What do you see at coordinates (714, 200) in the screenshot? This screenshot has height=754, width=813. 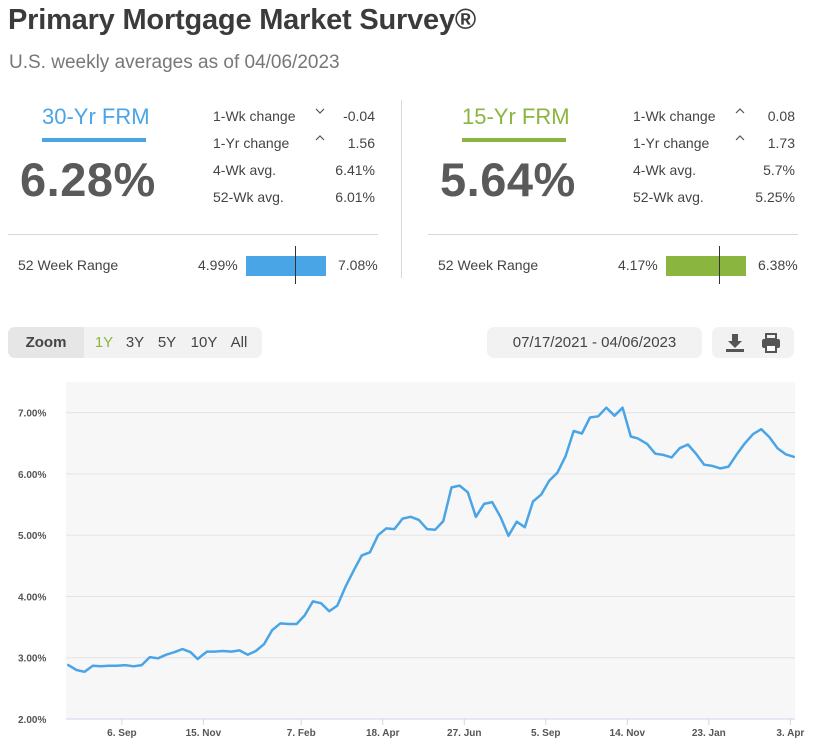 I see `frm15-stat-row: 52-Wk avg. 5.25%` at bounding box center [714, 200].